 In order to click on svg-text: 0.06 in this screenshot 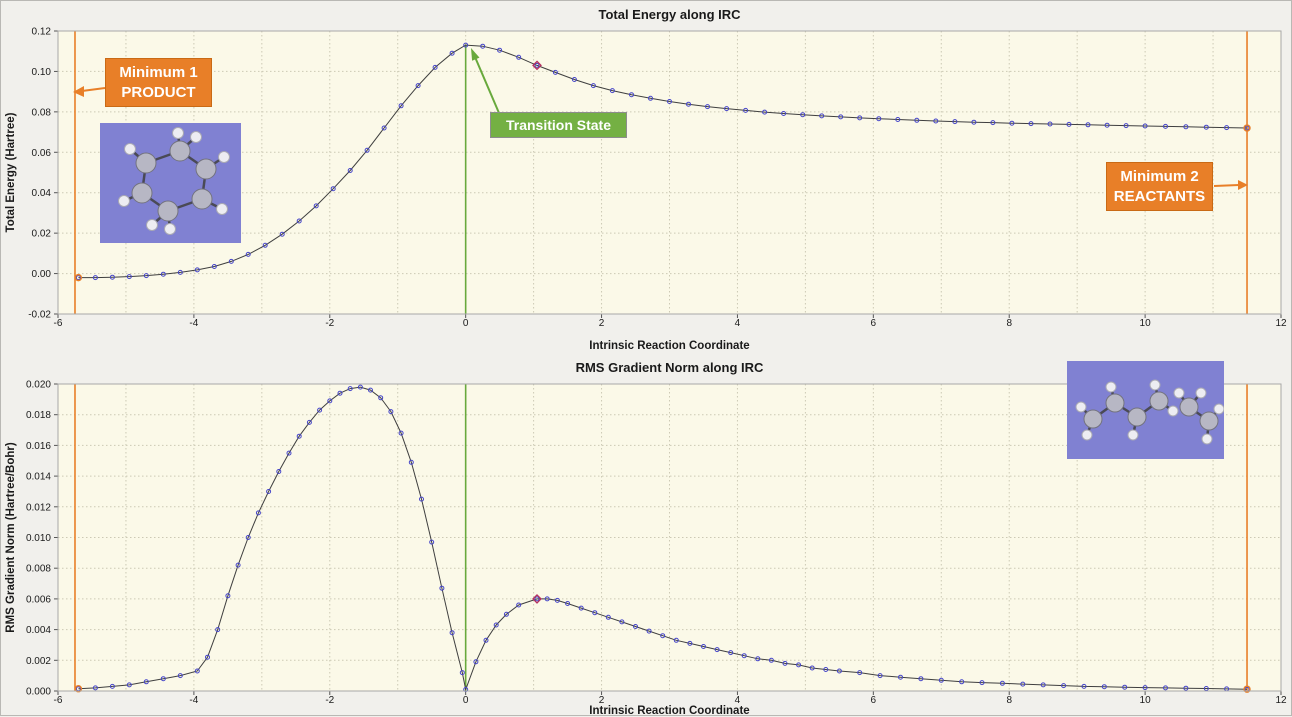, I will do `click(42, 153)`.